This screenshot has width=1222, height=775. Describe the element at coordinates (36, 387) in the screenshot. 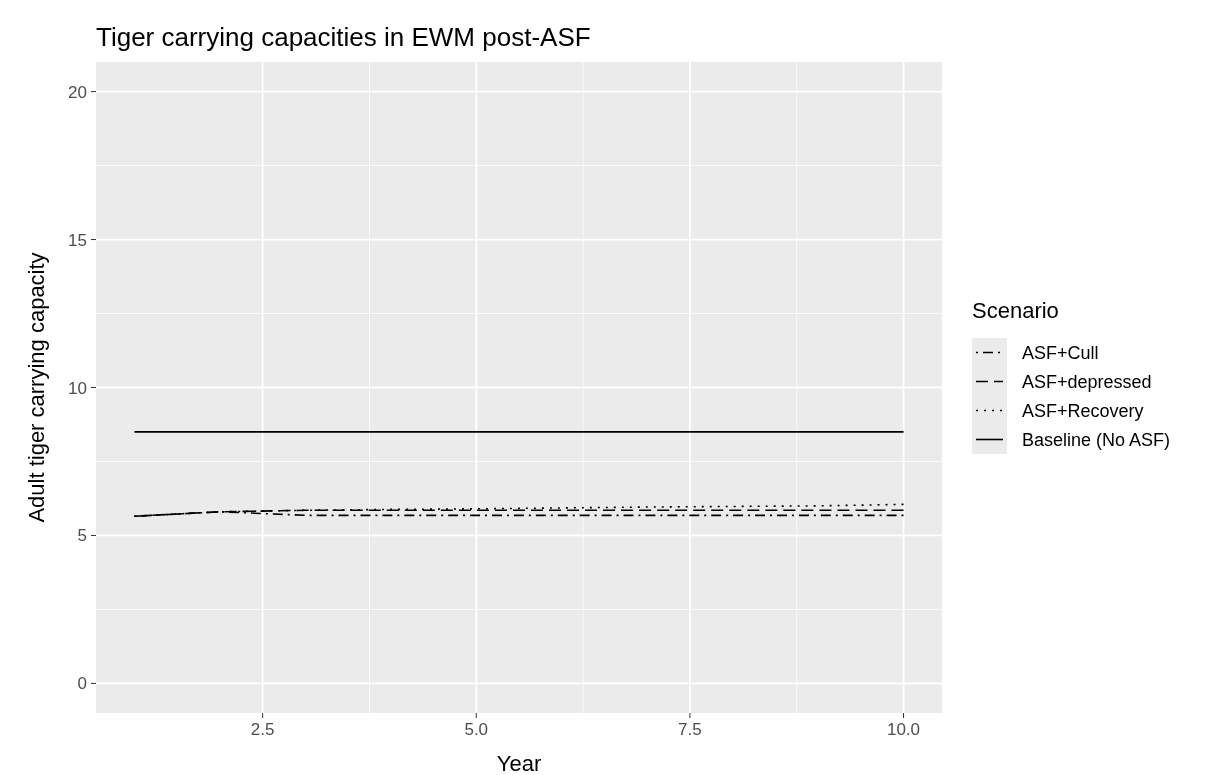

I see `y-axis-title: Adult tiger carrying capacity` at that location.